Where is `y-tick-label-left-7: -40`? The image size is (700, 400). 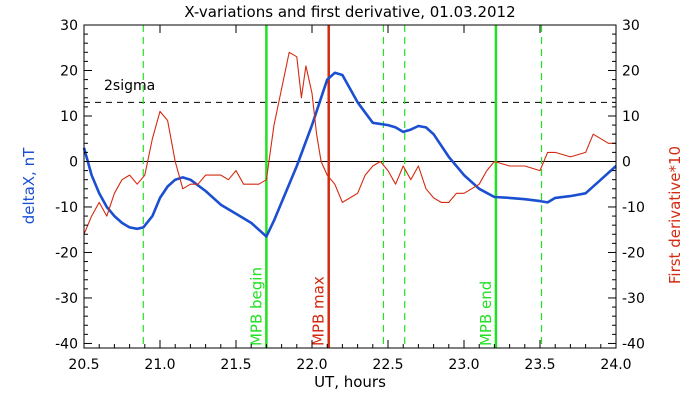
y-tick-label-left-7: -40 is located at coordinates (66, 344).